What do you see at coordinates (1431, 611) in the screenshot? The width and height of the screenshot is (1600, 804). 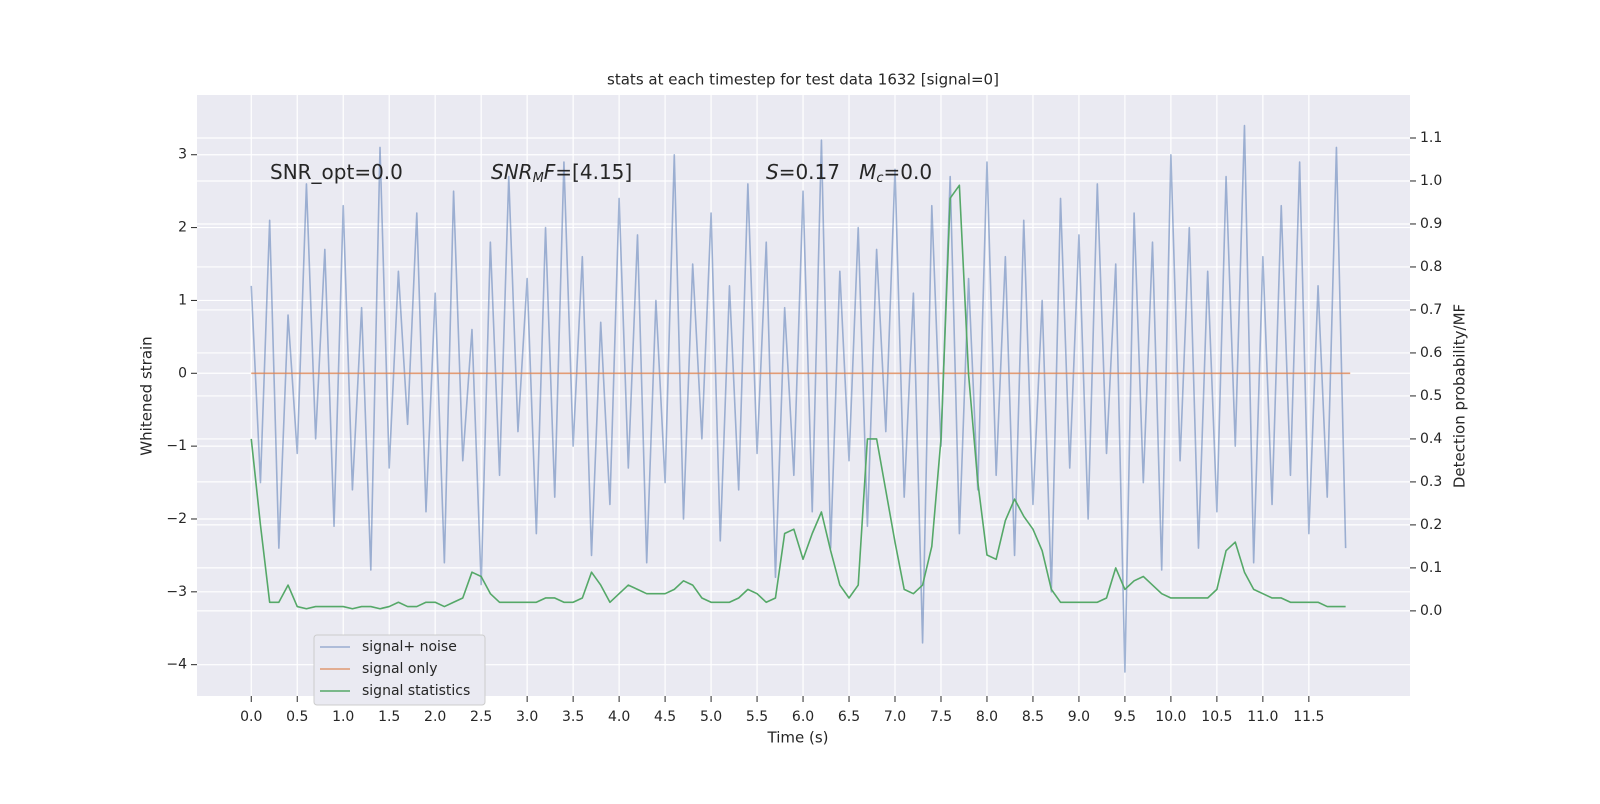 I see `y2-tick-label: 0.0` at bounding box center [1431, 611].